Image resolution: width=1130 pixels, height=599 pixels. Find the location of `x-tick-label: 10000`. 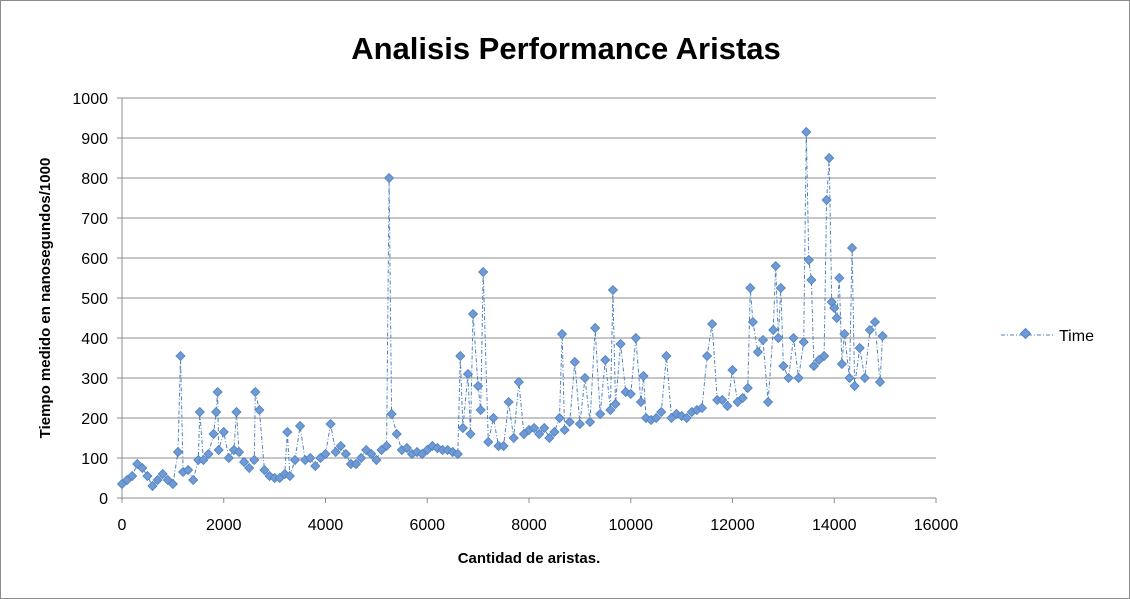

x-tick-label: 10000 is located at coordinates (631, 525).